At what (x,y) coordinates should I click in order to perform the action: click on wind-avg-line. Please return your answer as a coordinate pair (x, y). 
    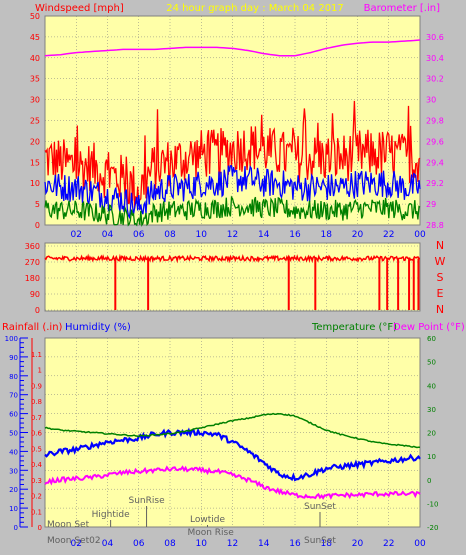
    Looking at the image, I should click on (232, 192).